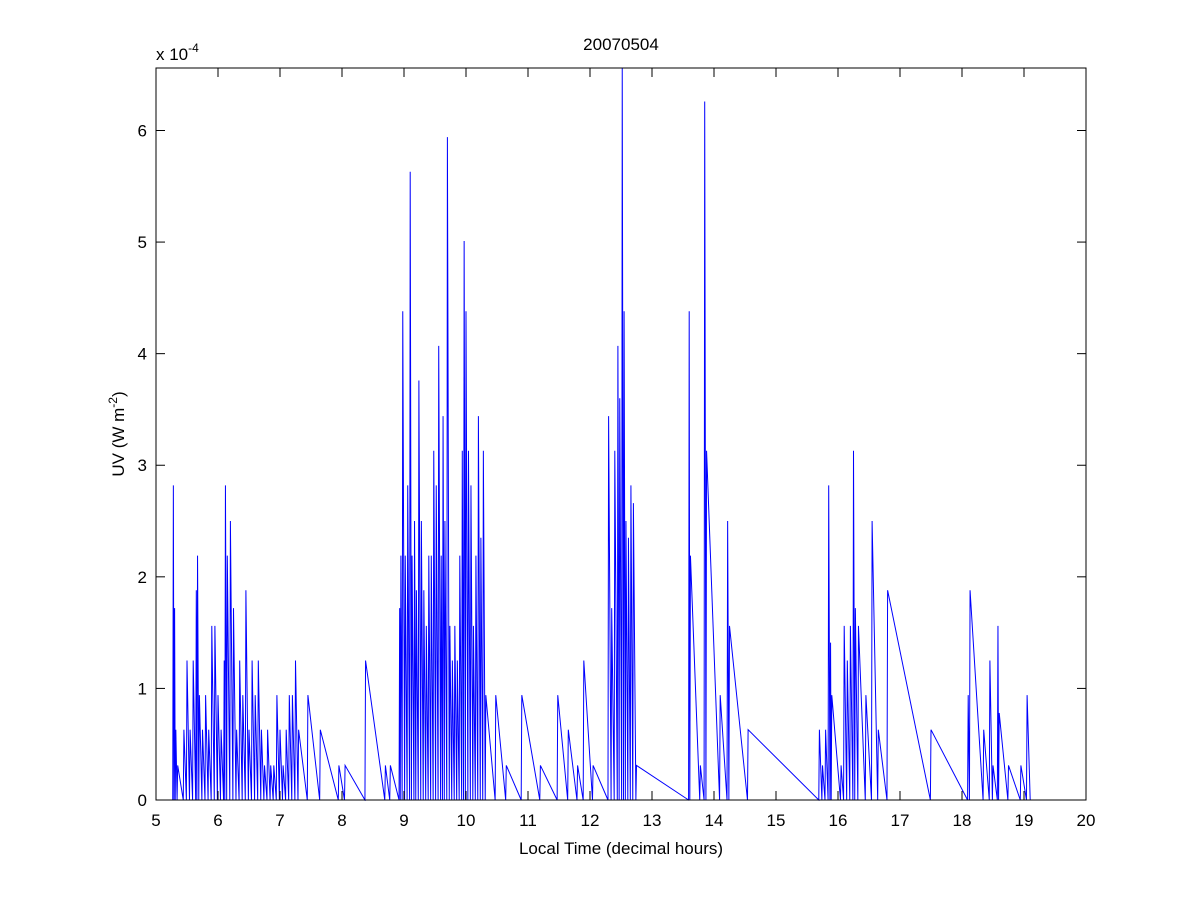 Image resolution: width=1200 pixels, height=900 pixels. What do you see at coordinates (142, 242) in the screenshot?
I see `y-tick-label: 5` at bounding box center [142, 242].